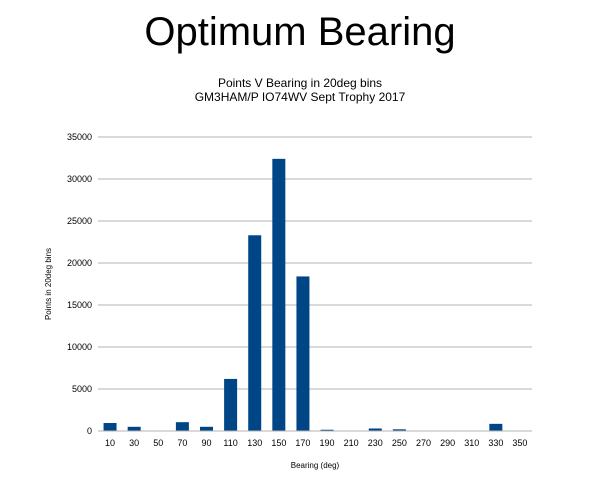 The width and height of the screenshot is (600, 488). I want to click on y-tick-label: 30000, so click(79, 179).